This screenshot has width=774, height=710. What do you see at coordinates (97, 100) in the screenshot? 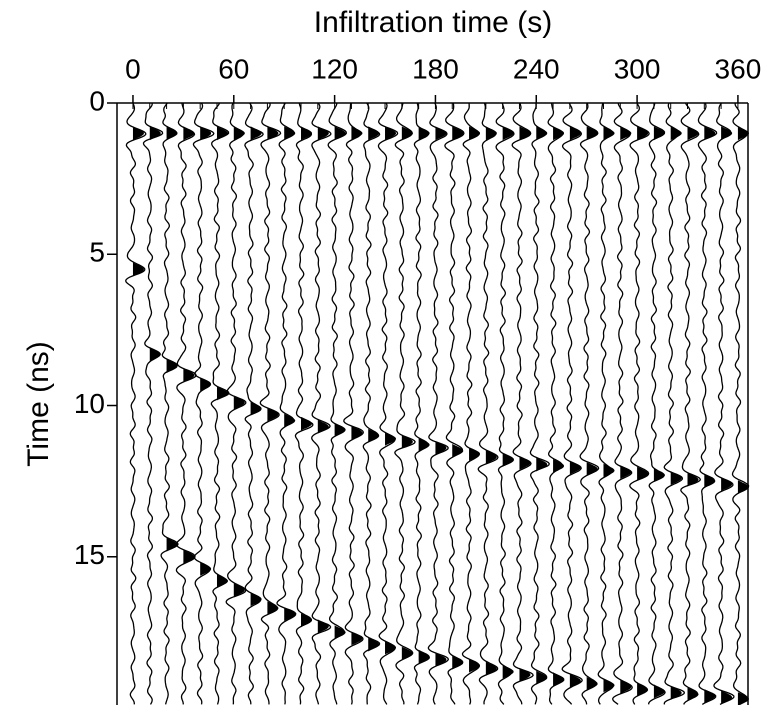
I see `y-tick-label: 0` at bounding box center [97, 100].